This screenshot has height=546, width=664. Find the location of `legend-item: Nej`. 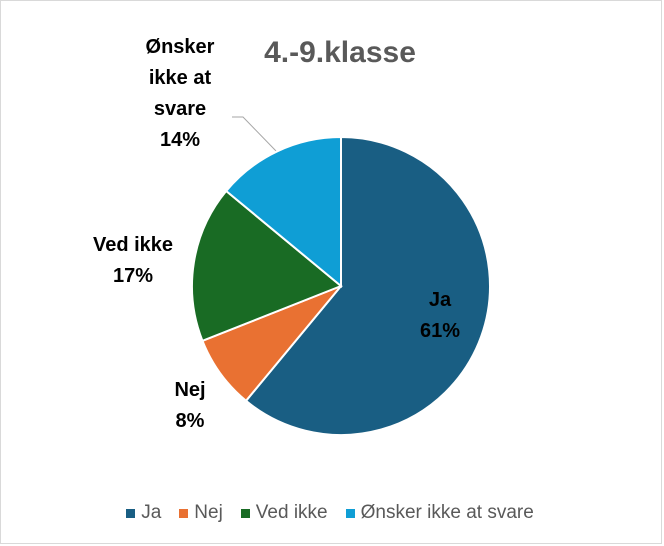

legend-item: Nej is located at coordinates (201, 513).